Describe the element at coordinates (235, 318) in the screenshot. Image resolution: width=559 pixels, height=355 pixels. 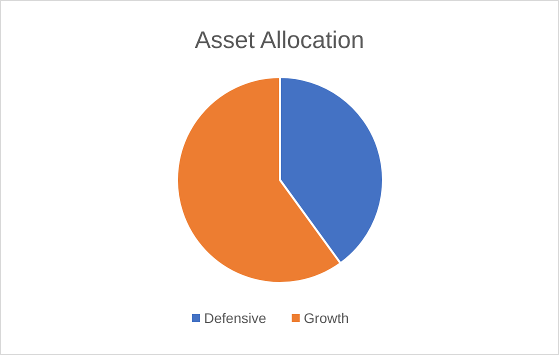
I see `legend-label: Defensive` at that location.